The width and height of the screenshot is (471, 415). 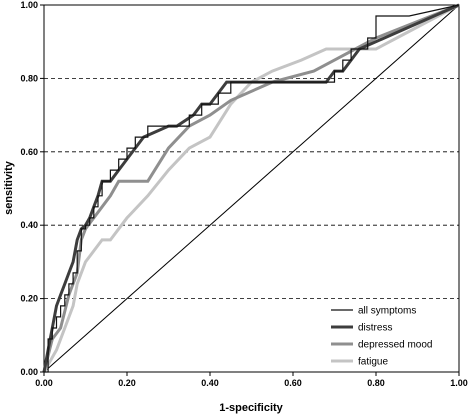 What do you see at coordinates (29, 299) in the screenshot?
I see `y-tick-label: 0.20` at bounding box center [29, 299].